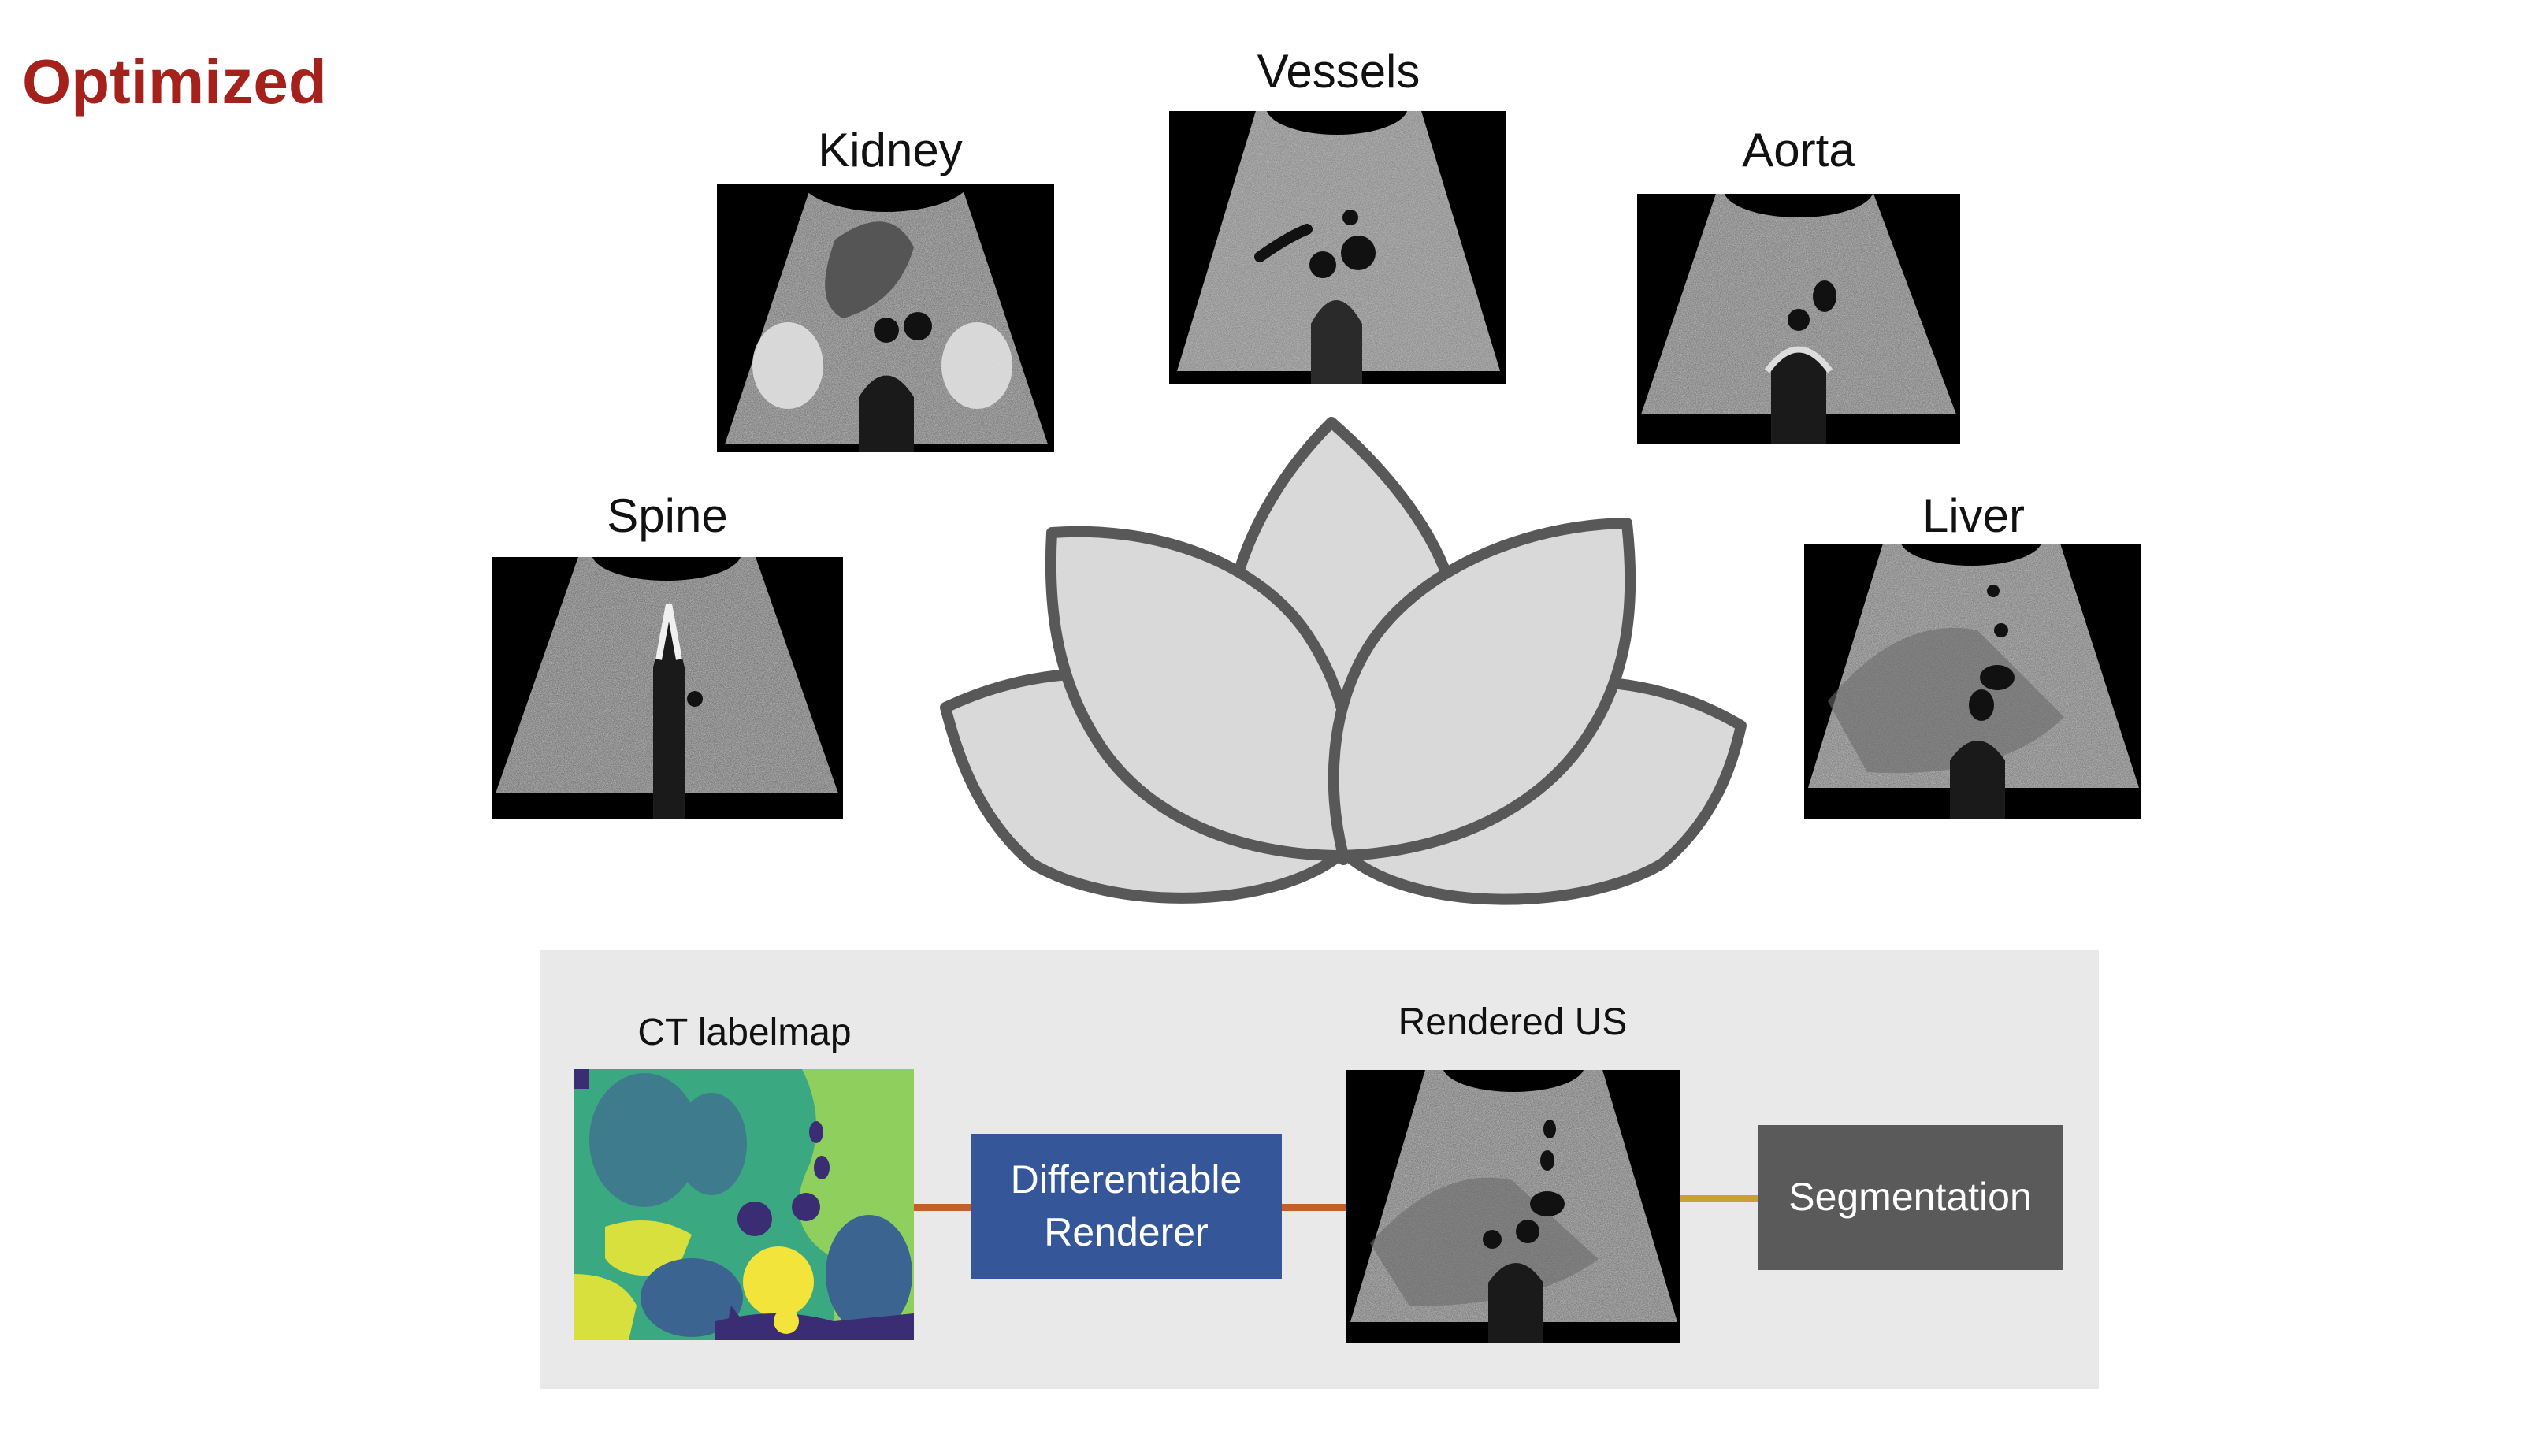  Describe the element at coordinates (1974, 515) in the screenshot. I see `liver-label: Liver` at that location.